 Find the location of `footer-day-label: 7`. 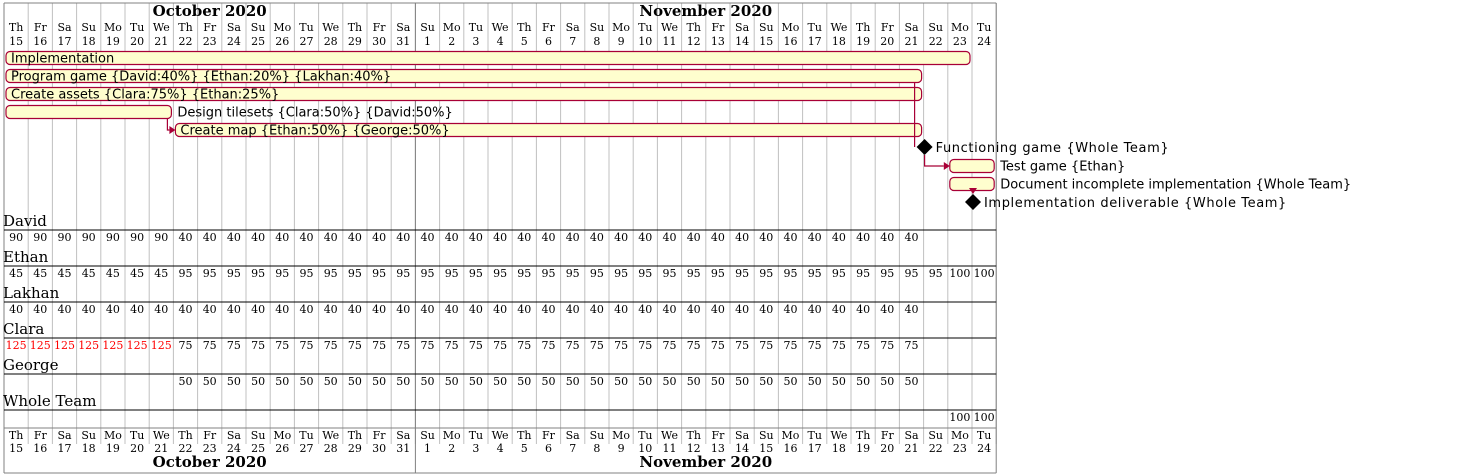

footer-day-label: 7 is located at coordinates (572, 448).